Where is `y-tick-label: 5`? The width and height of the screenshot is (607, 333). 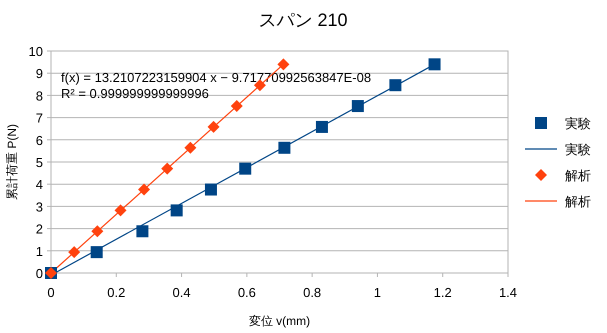
y-tick-label: 5 is located at coordinates (39, 162).